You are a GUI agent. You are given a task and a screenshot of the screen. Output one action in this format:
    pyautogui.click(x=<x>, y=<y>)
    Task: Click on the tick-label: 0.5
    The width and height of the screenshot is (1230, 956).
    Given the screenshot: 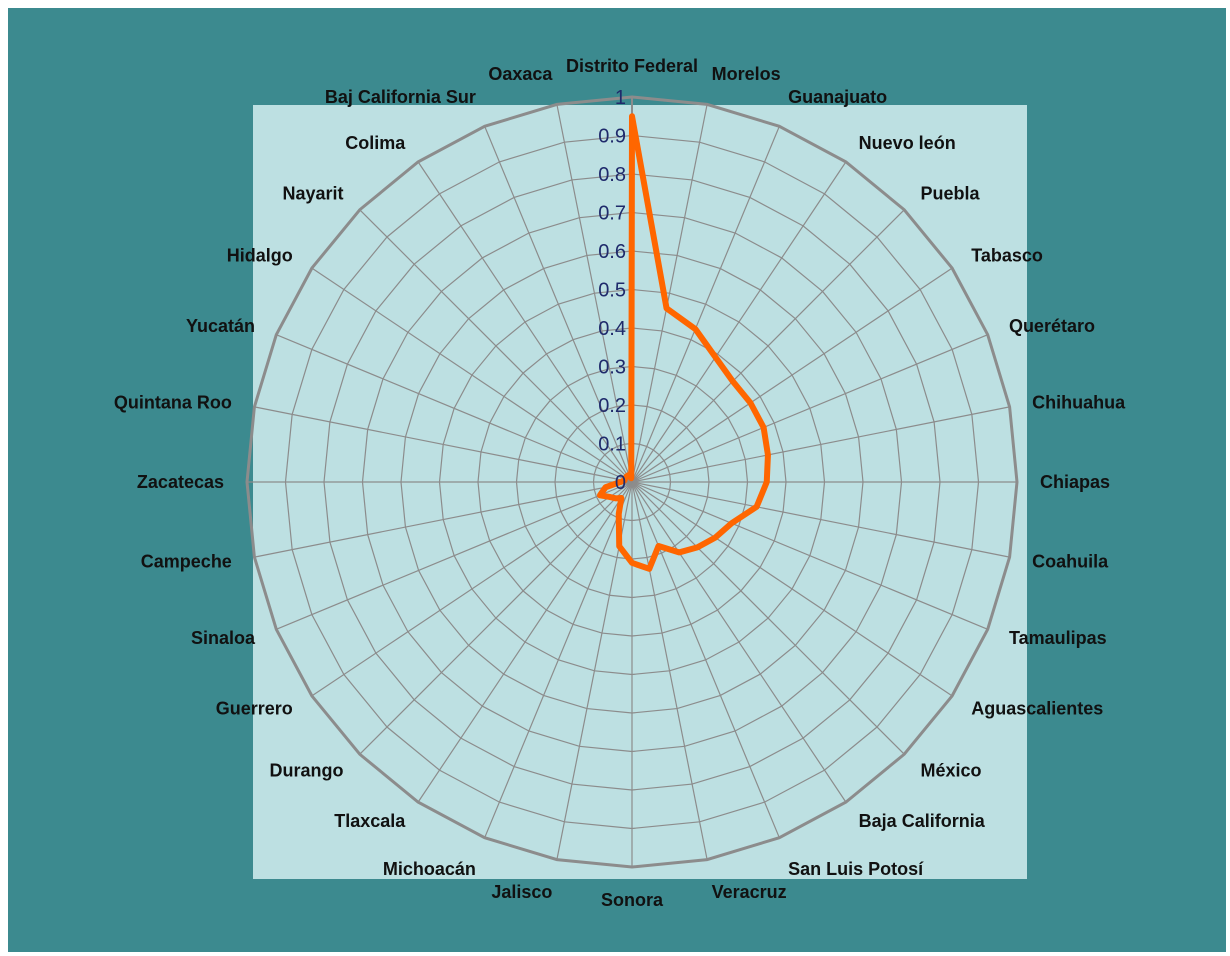 What is the action you would take?
    pyautogui.click(x=612, y=291)
    